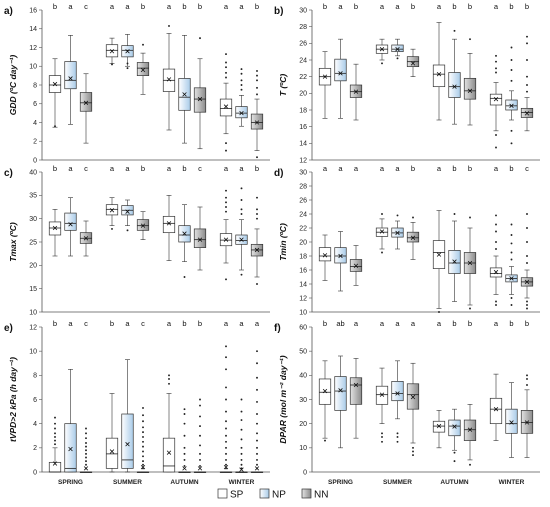  I want to click on significance-letter: c, so click(86, 323).